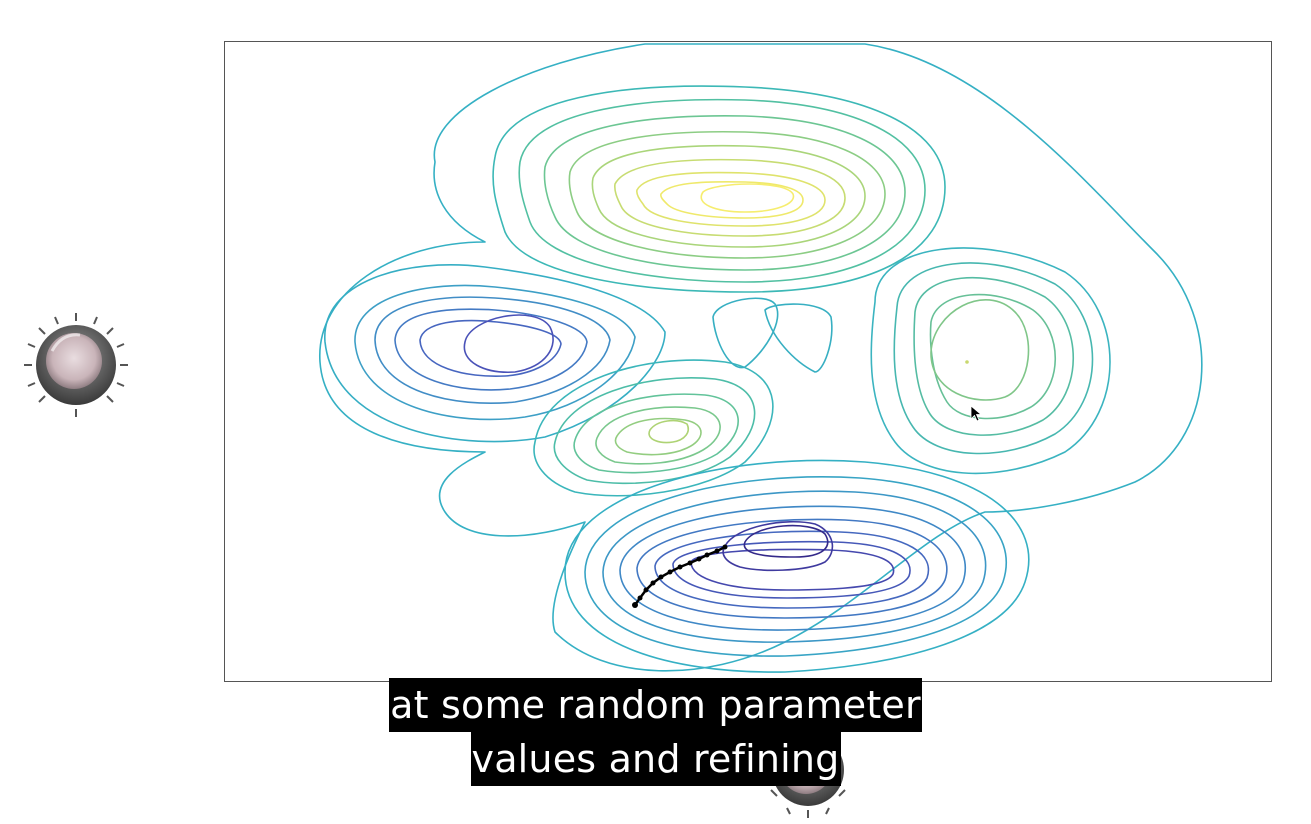 Image resolution: width=1311 pixels, height=824 pixels. Describe the element at coordinates (655, 759) in the screenshot. I see `subtitle-line-2: values and refining` at that location.